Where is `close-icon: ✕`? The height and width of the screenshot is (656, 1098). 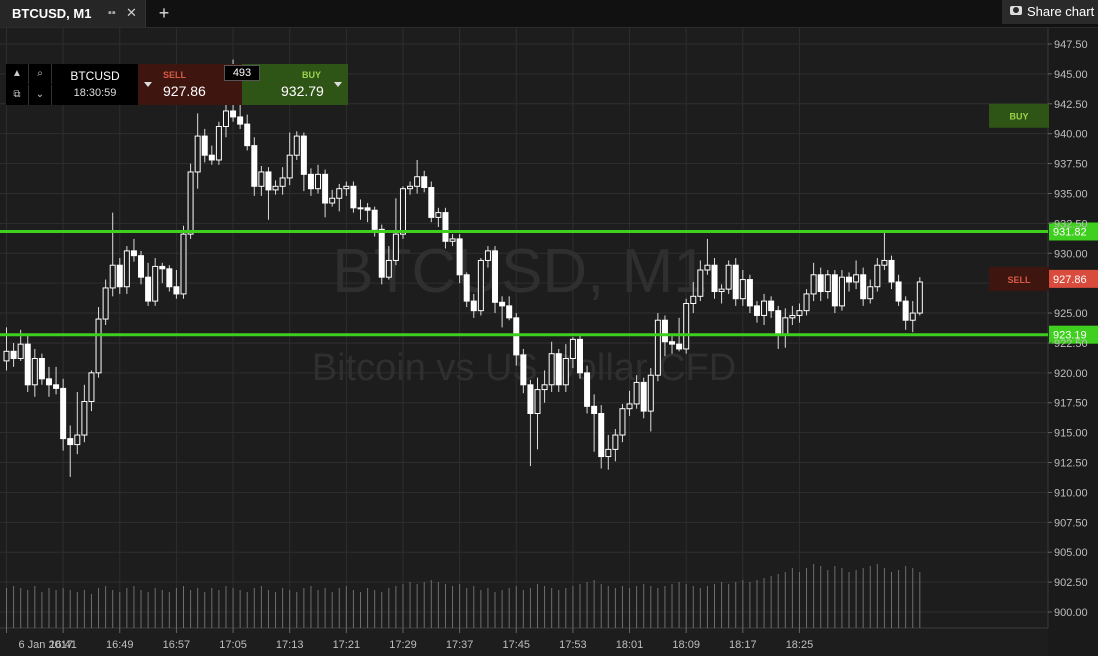 close-icon: ✕ is located at coordinates (131, 12).